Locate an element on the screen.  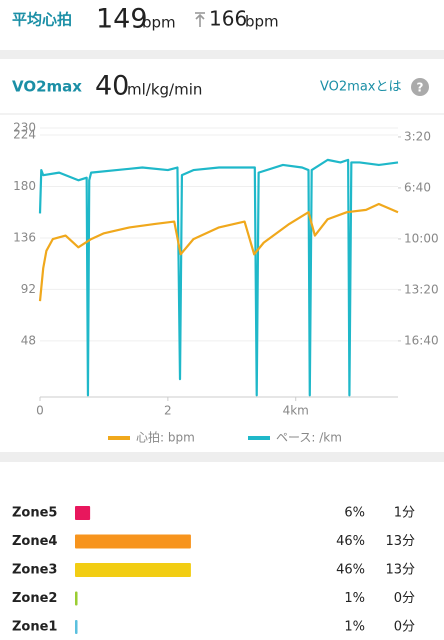
zone-name: Zone3 is located at coordinates (34, 570).